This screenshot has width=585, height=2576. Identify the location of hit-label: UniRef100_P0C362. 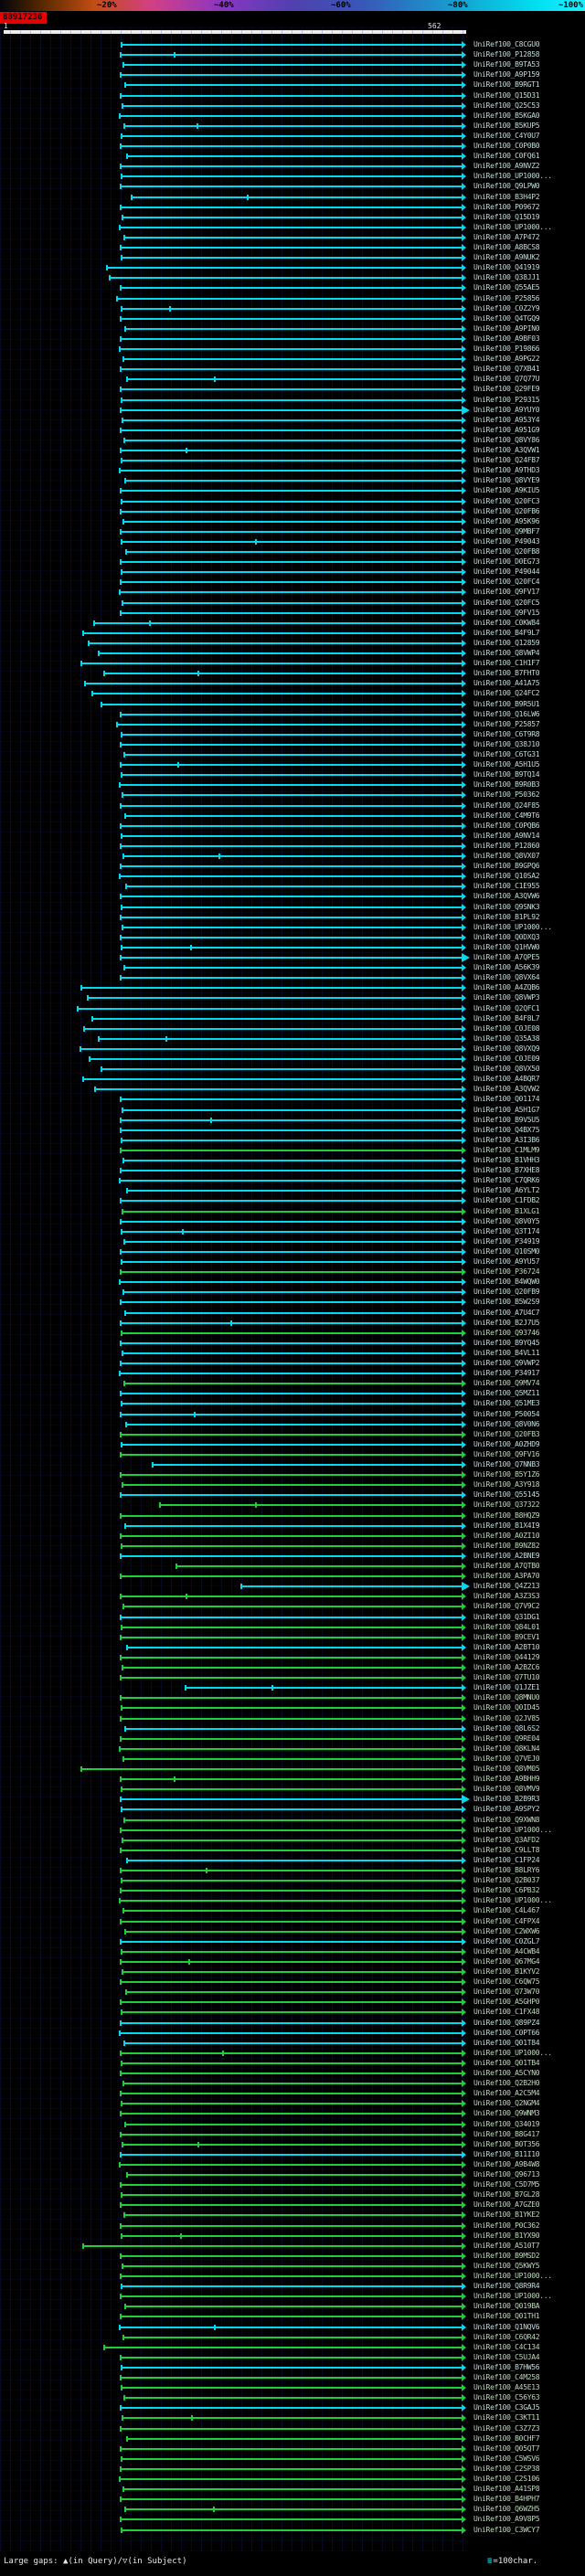
(507, 2225).